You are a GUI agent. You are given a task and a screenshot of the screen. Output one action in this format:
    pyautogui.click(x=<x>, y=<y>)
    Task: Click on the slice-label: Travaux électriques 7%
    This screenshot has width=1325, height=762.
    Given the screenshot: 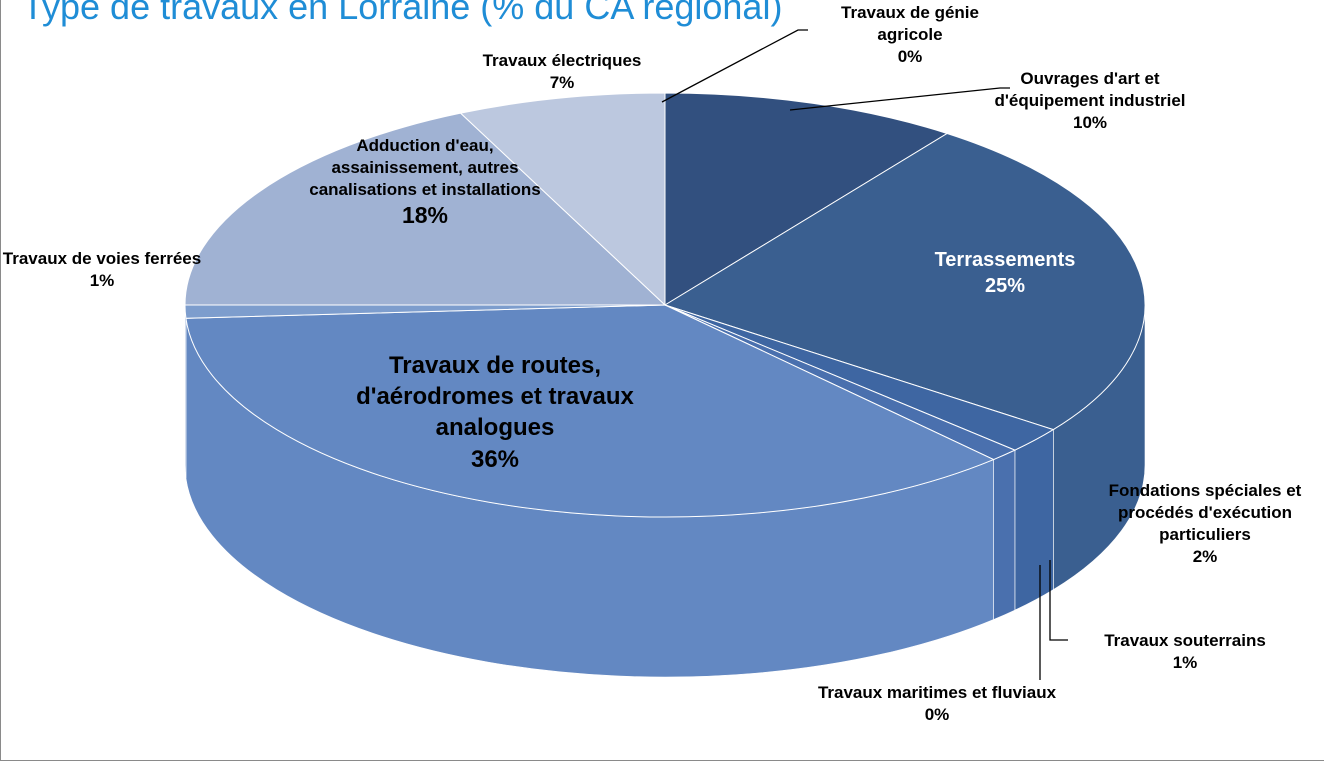 What is the action you would take?
    pyautogui.click(x=562, y=72)
    